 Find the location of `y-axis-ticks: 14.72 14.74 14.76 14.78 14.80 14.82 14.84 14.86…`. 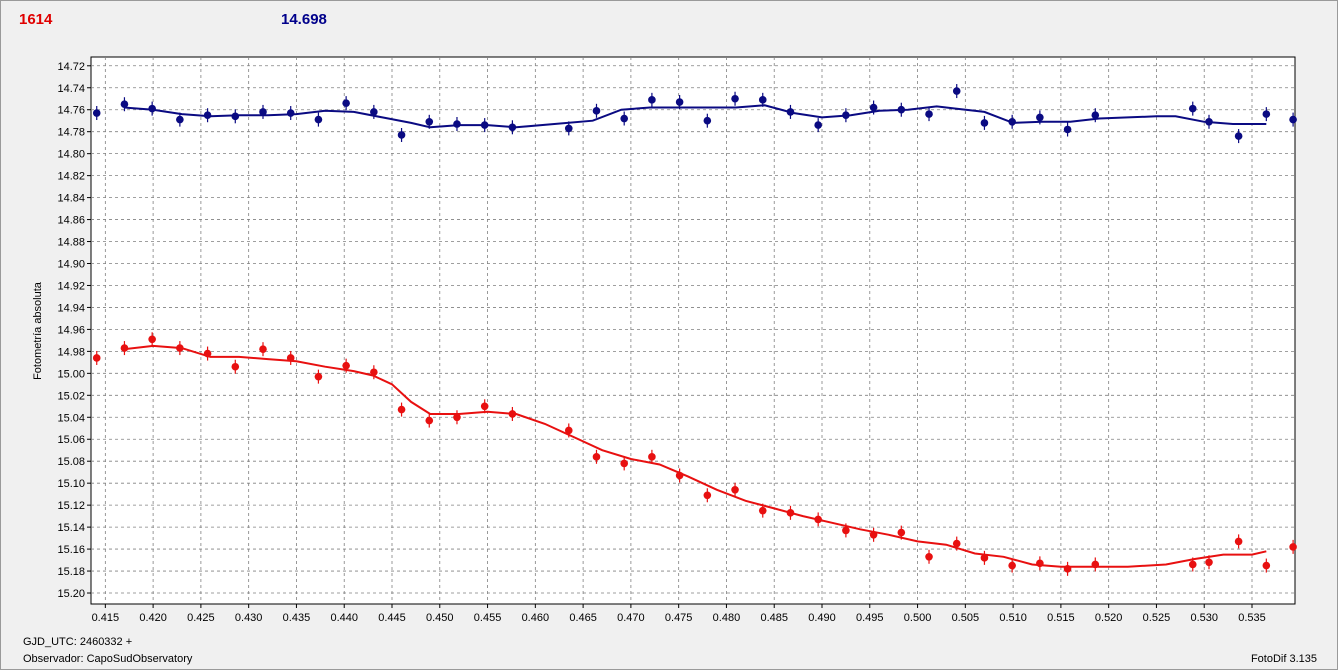

y-axis-ticks: 14.72 14.74 14.76 14.78 14.80 14.82 14.84 14.86… is located at coordinates (74, 330).